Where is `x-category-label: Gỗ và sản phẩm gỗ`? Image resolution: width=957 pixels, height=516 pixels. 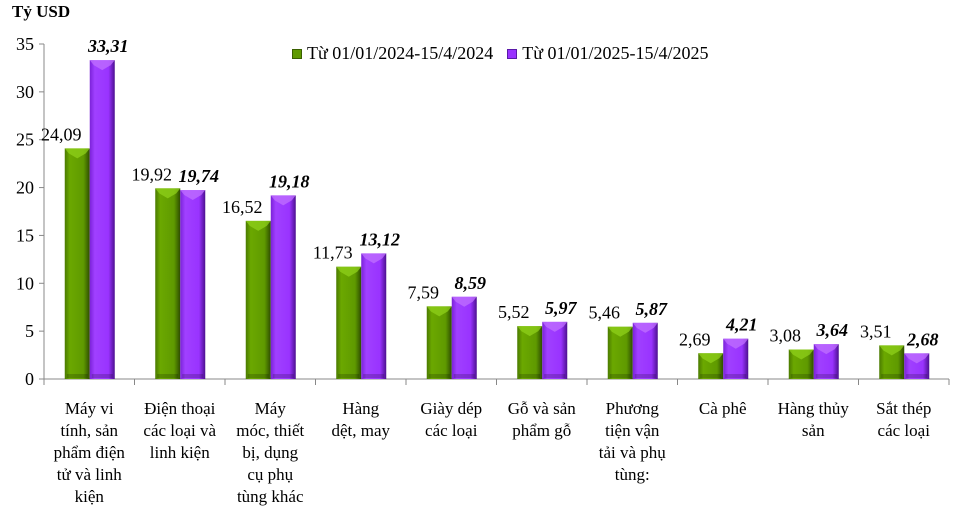
x-category-label: Gỗ và sản phẩm gỗ is located at coordinates (541, 419).